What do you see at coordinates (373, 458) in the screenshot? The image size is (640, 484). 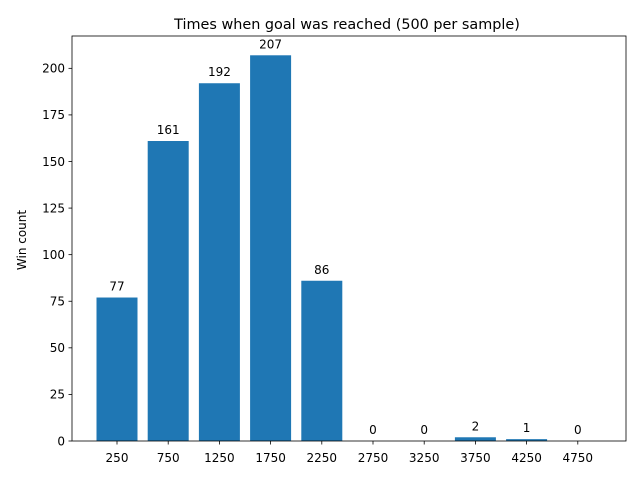 I see `x-tick-label: 2750` at bounding box center [373, 458].